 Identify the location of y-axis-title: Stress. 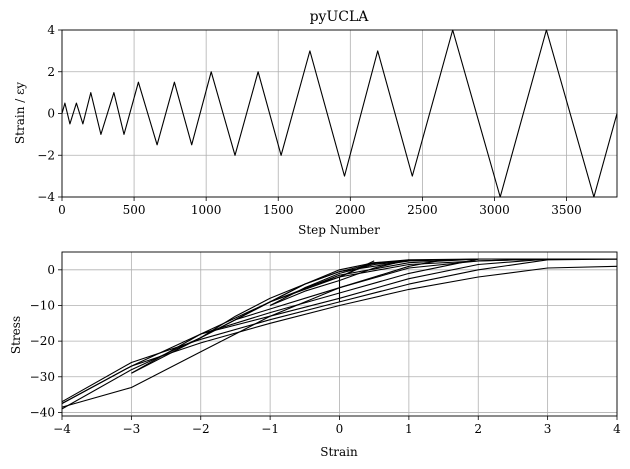
(16, 335).